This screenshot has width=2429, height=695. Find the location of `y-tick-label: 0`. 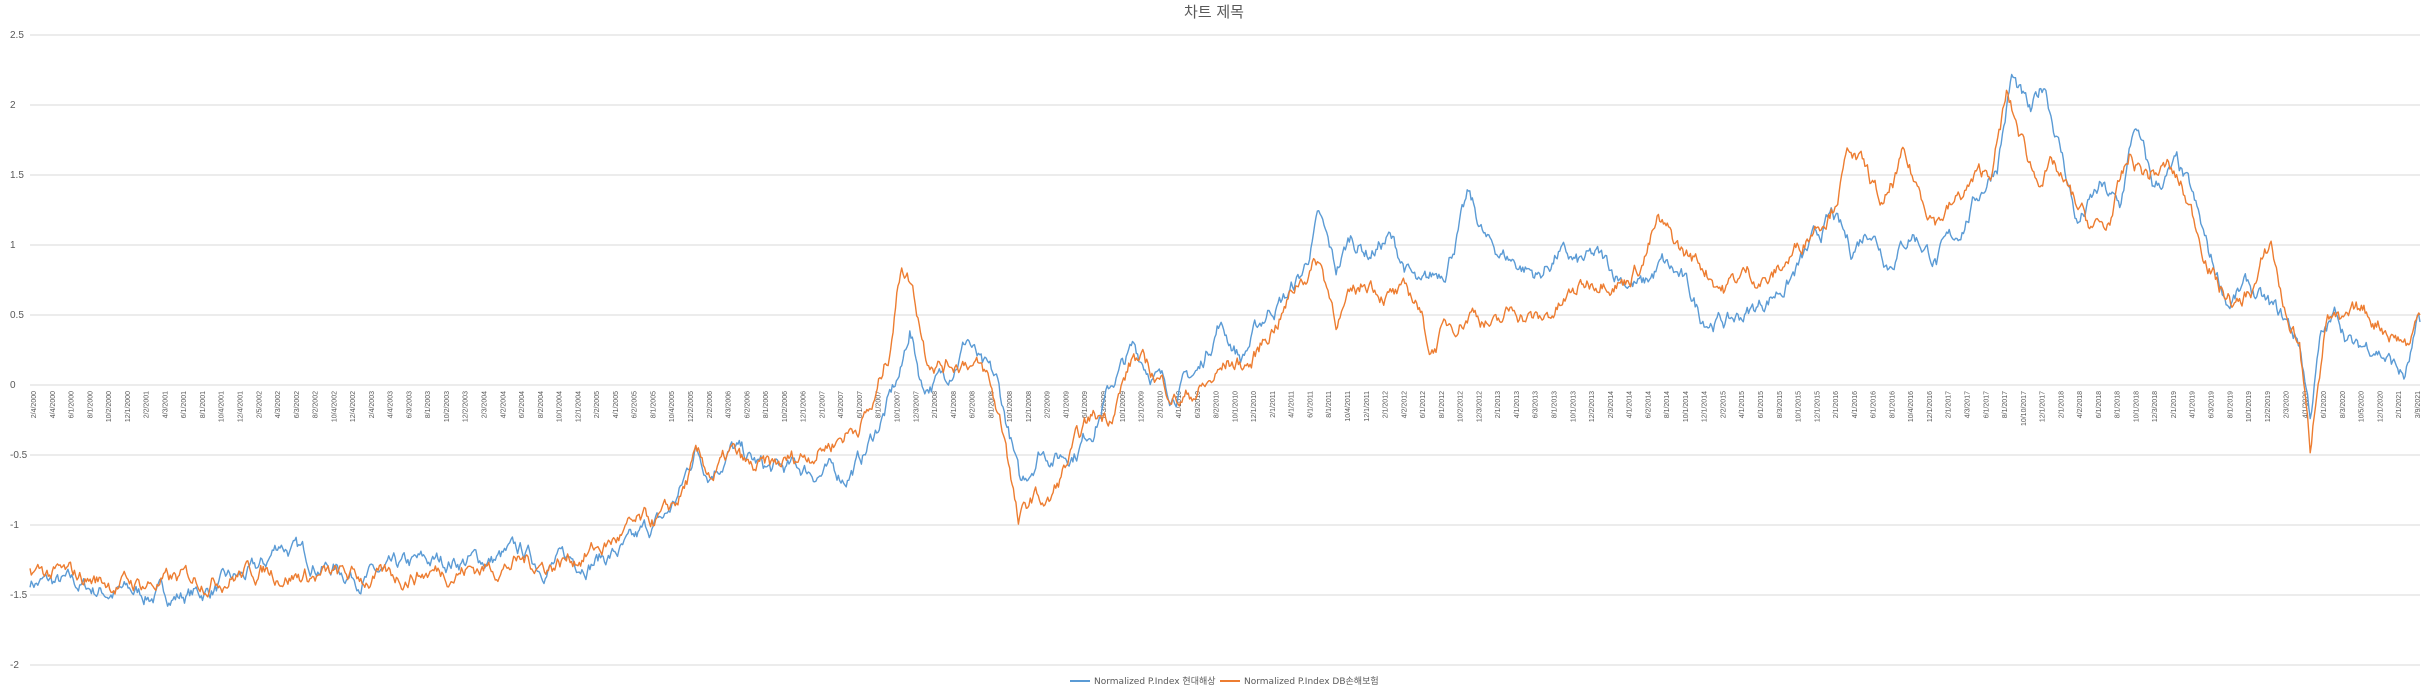

y-tick-label: 0 is located at coordinates (13, 385).